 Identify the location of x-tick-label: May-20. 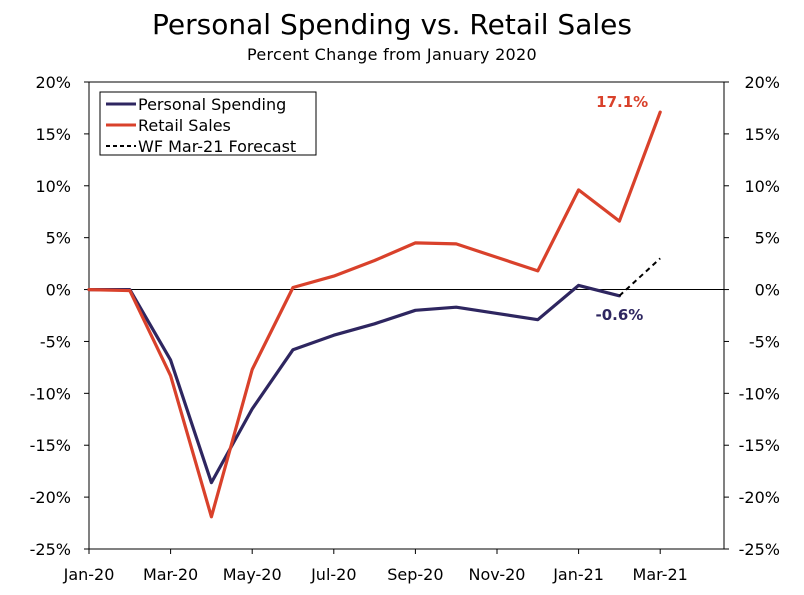
(252, 574).